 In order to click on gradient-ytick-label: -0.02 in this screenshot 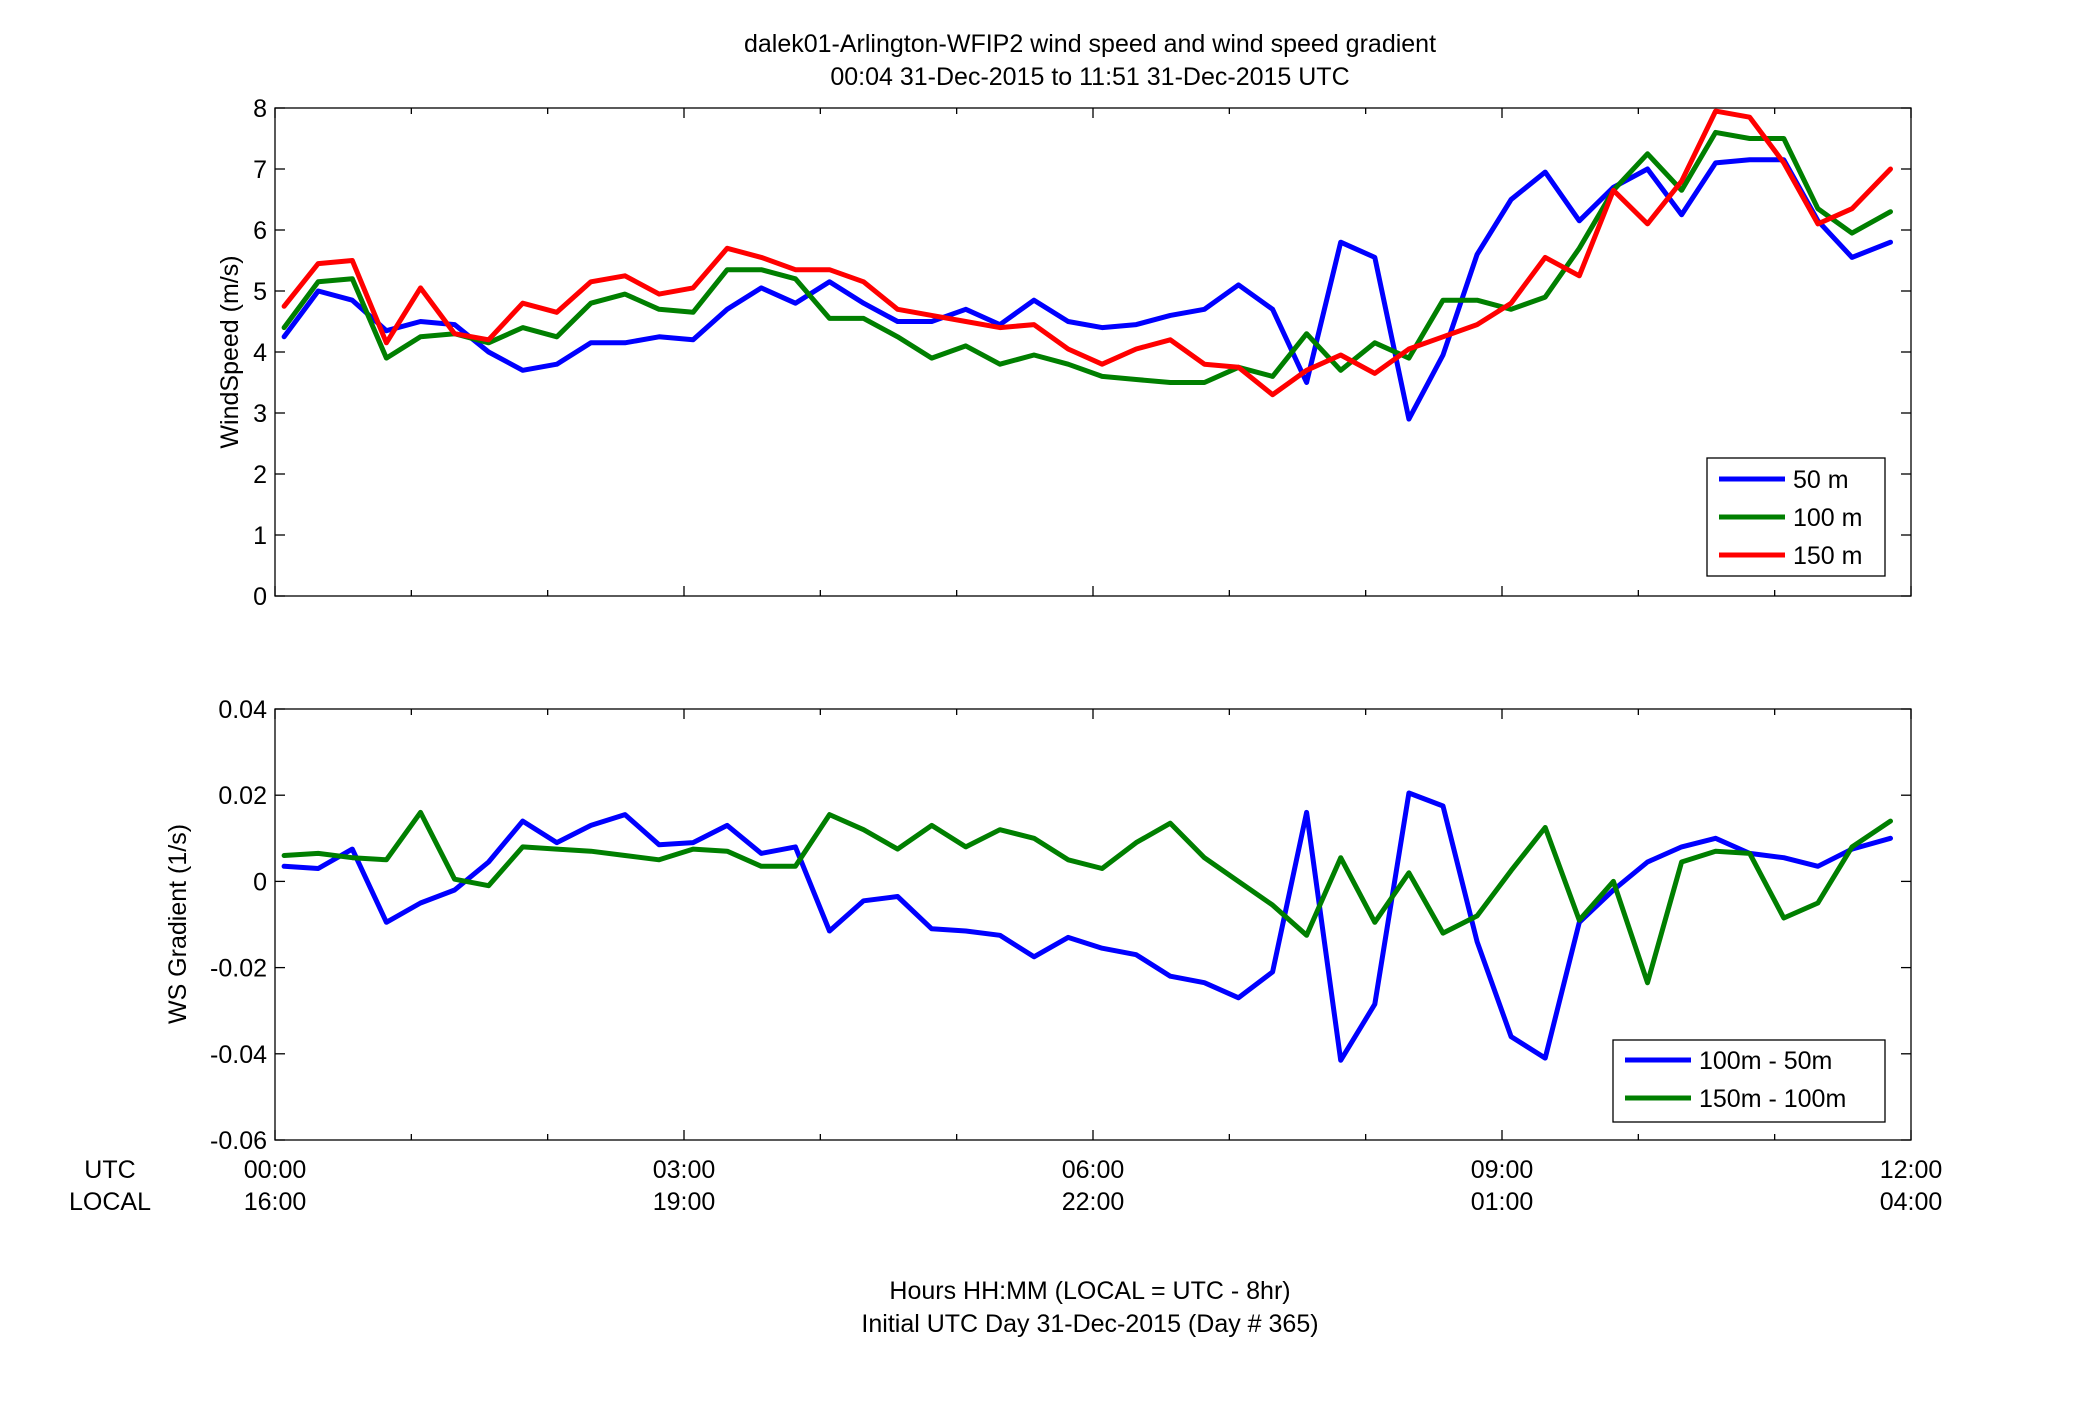, I will do `click(238, 969)`.